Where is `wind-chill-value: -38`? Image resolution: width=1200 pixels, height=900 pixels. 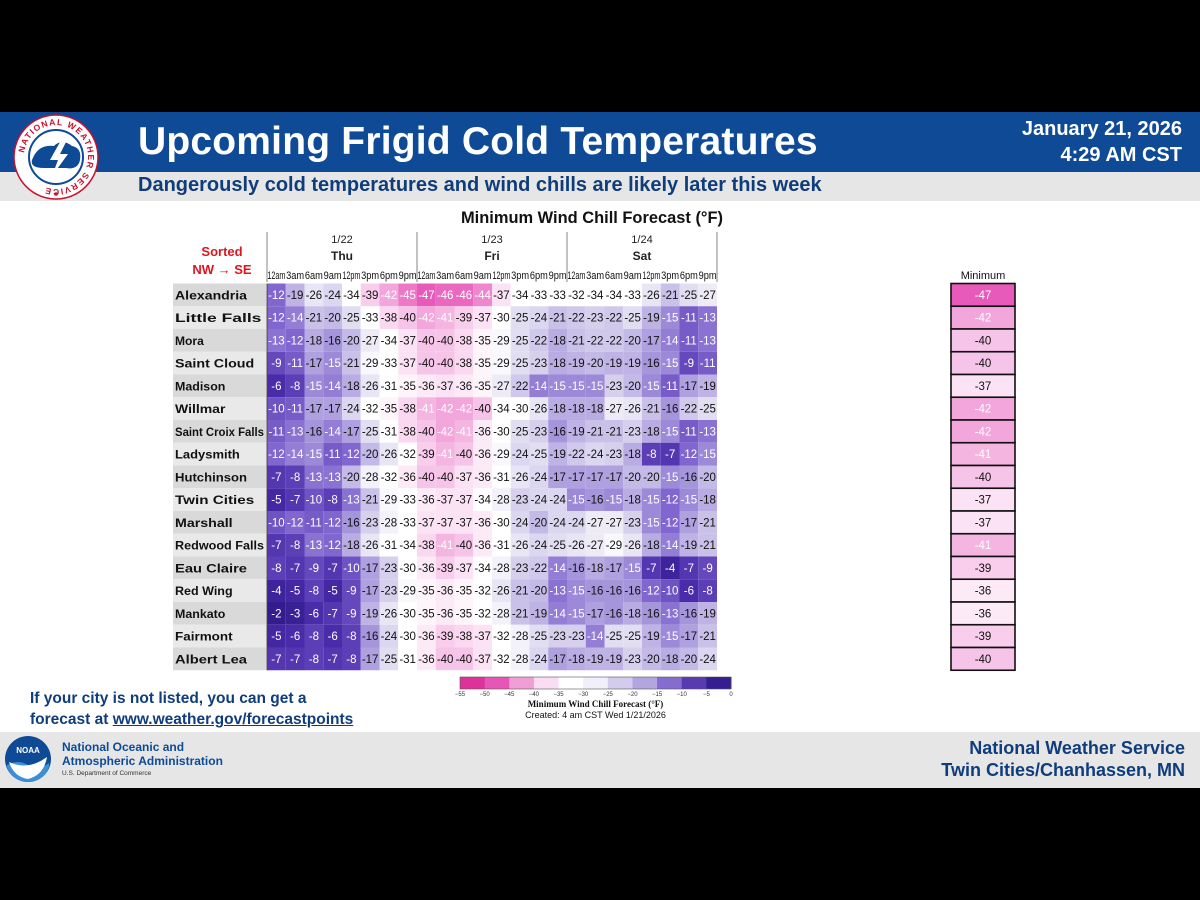
wind-chill-value: -38 is located at coordinates (407, 410).